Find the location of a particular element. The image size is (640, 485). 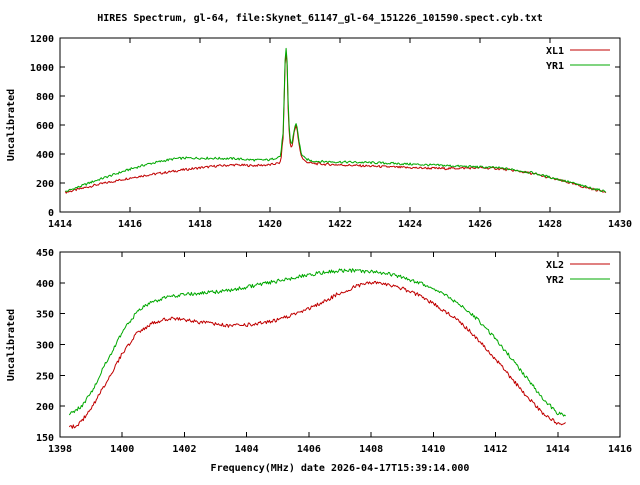

x-tick-label: 1426 is located at coordinates (480, 224).